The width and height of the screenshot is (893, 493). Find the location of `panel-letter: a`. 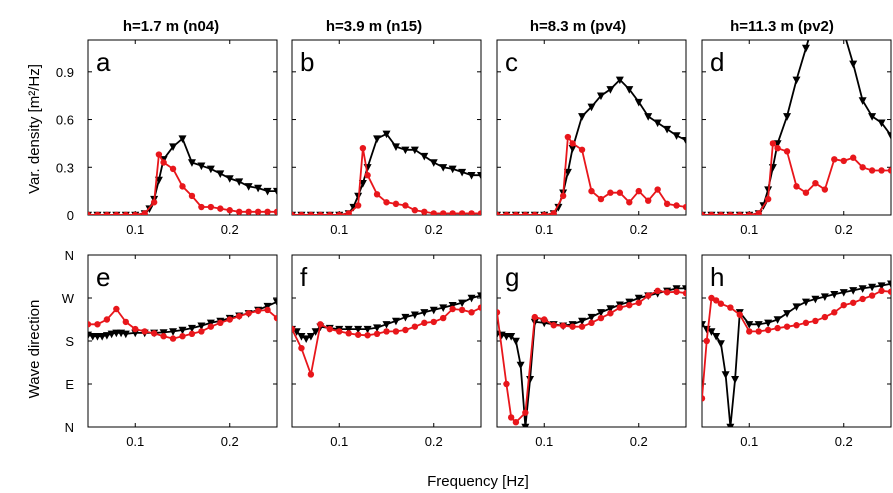

panel-letter: a is located at coordinates (103, 62).